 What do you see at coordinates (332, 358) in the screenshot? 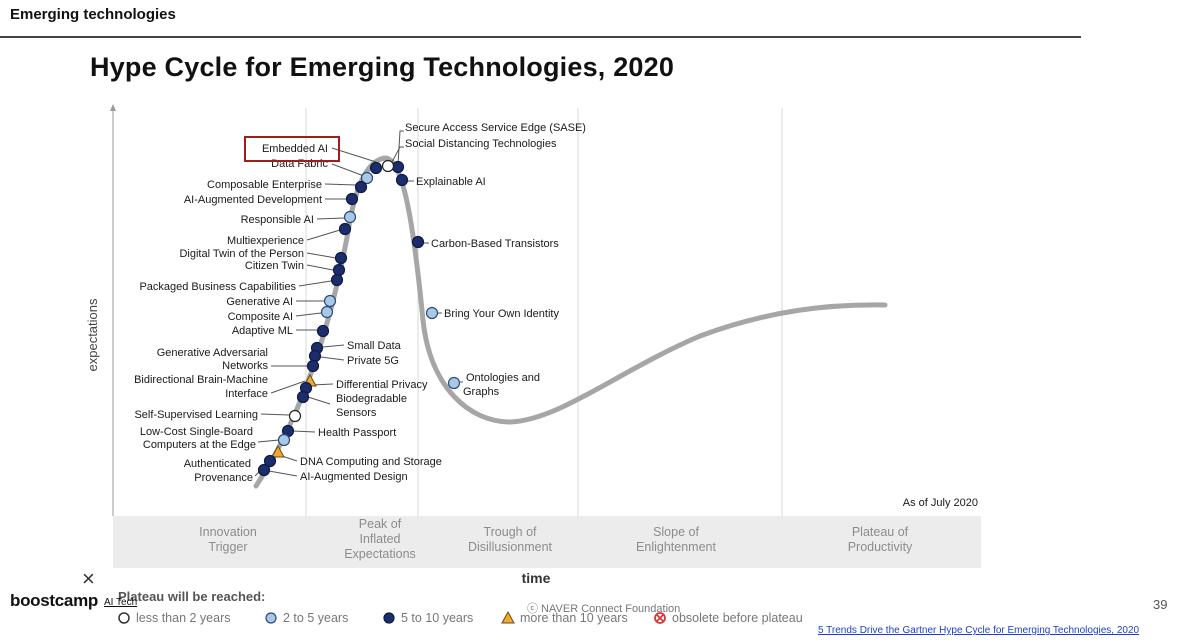
I see `leader-private-5g` at bounding box center [332, 358].